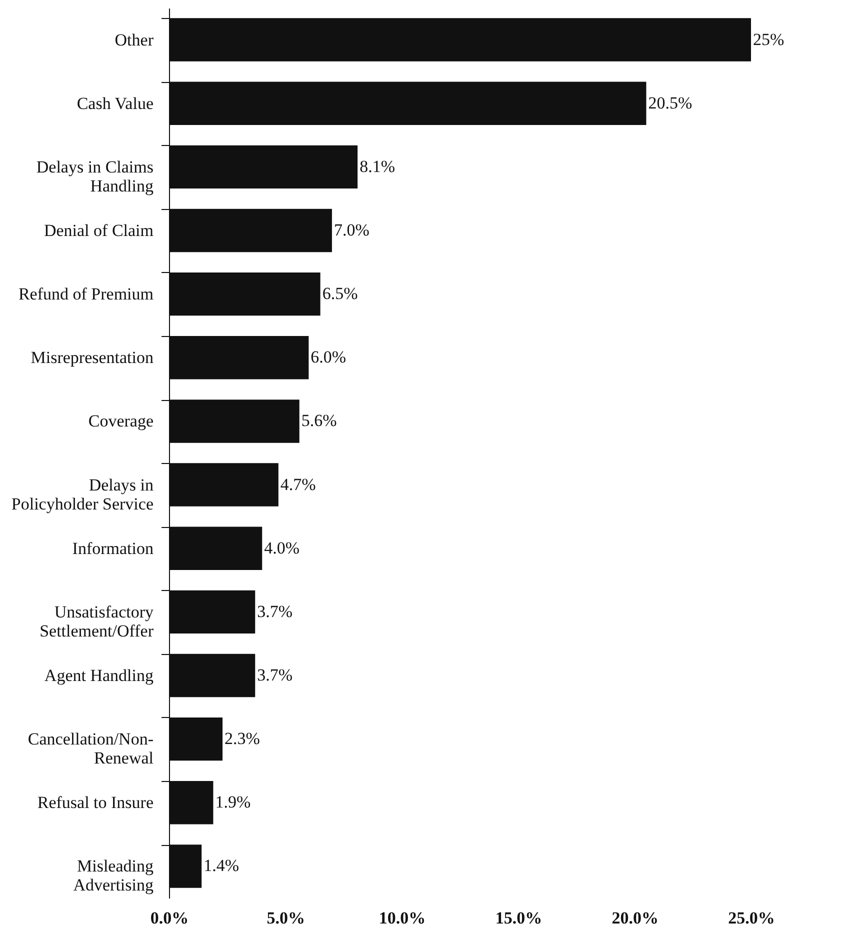  What do you see at coordinates (670, 102) in the screenshot?
I see `data-label: 20.5%` at bounding box center [670, 102].